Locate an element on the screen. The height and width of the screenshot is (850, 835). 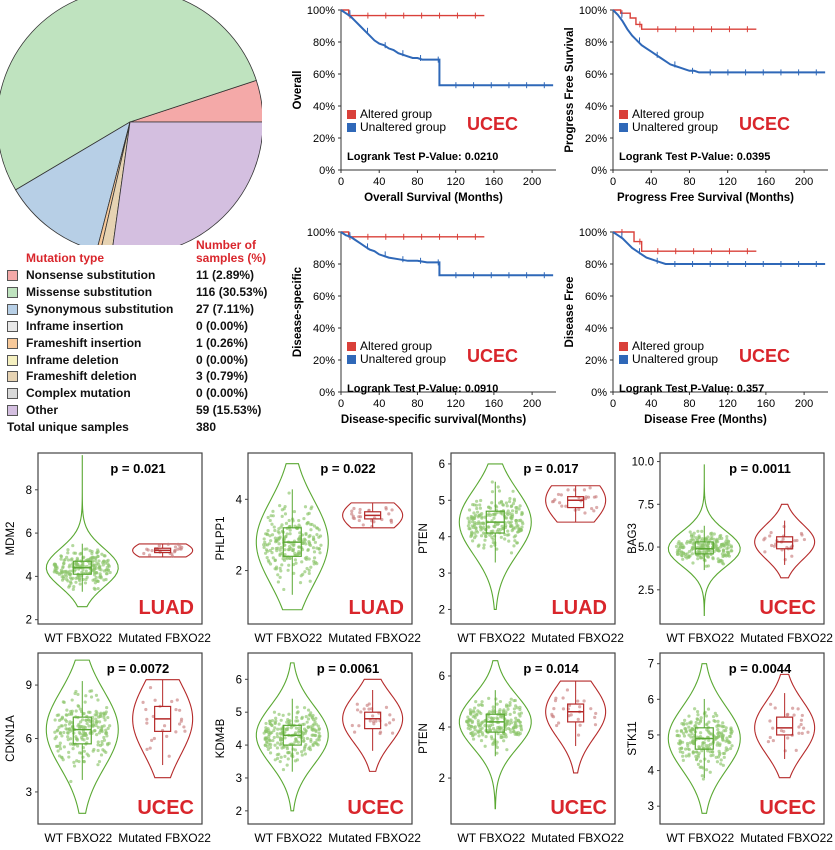
x-tick-label: 120 is located at coordinates (727, 182).